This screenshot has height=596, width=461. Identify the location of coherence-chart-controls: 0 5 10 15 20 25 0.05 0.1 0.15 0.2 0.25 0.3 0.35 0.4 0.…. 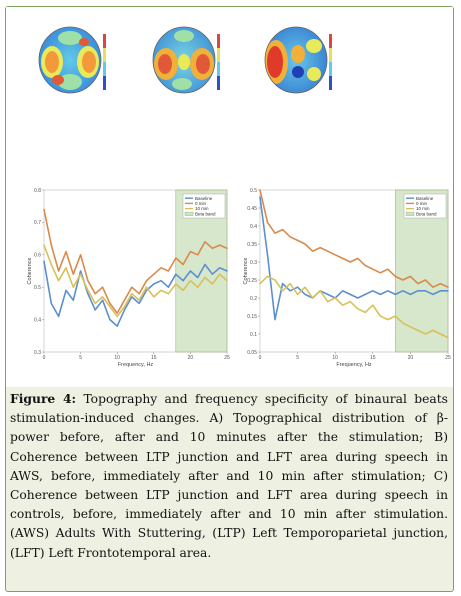
(347, 278).